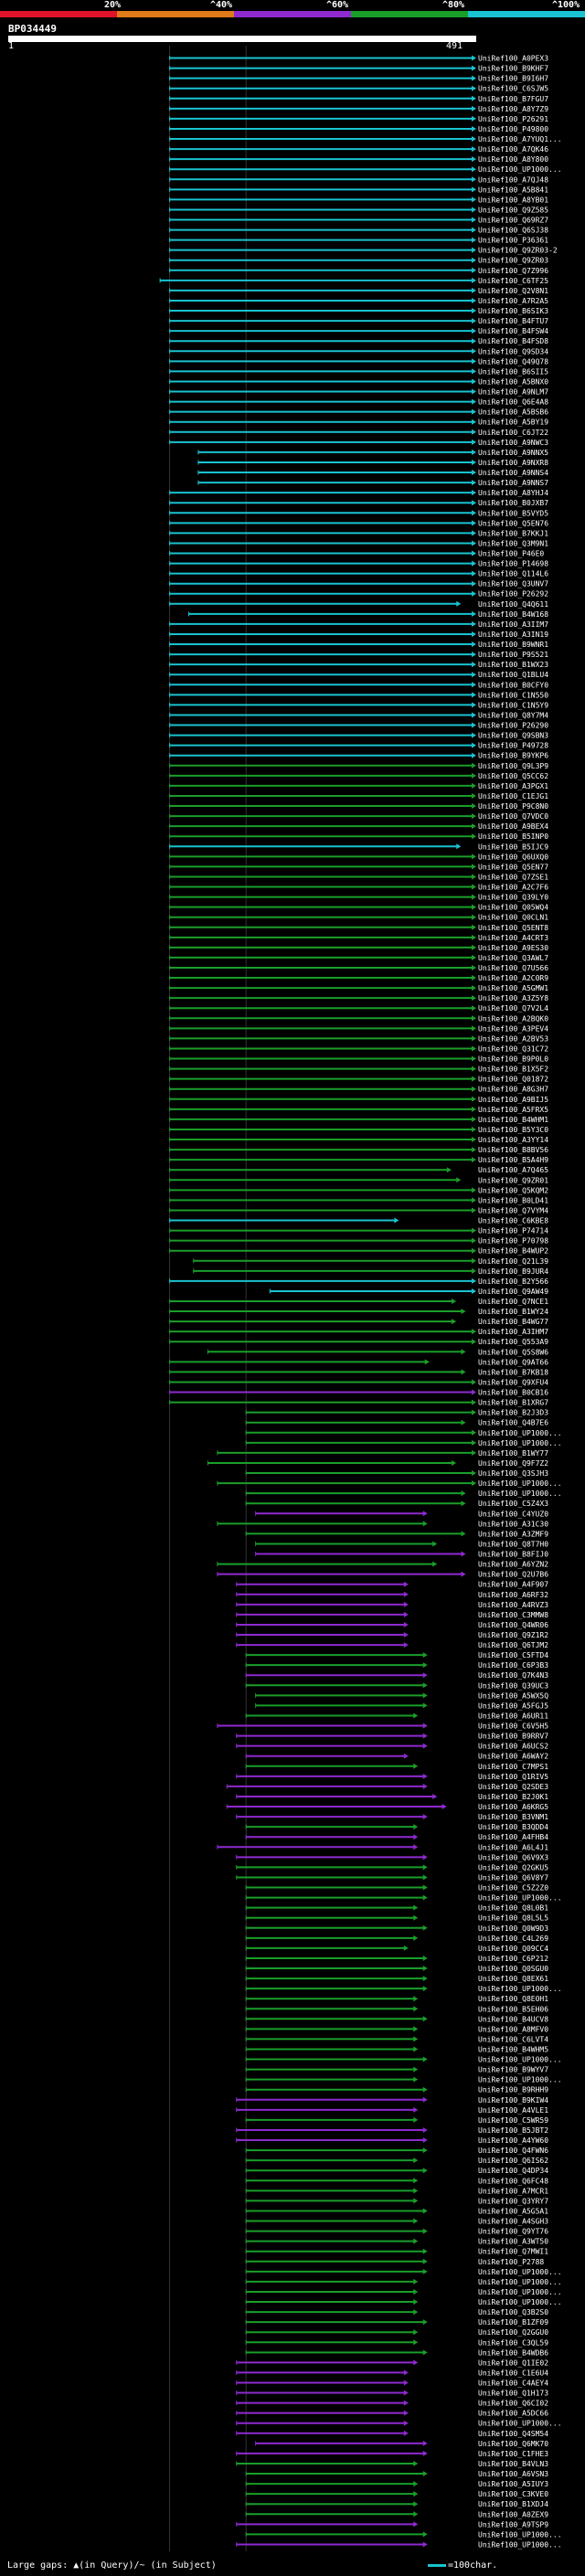  What do you see at coordinates (513, 898) in the screenshot?
I see `hit-label: UniRef100_Q39LY0` at bounding box center [513, 898].